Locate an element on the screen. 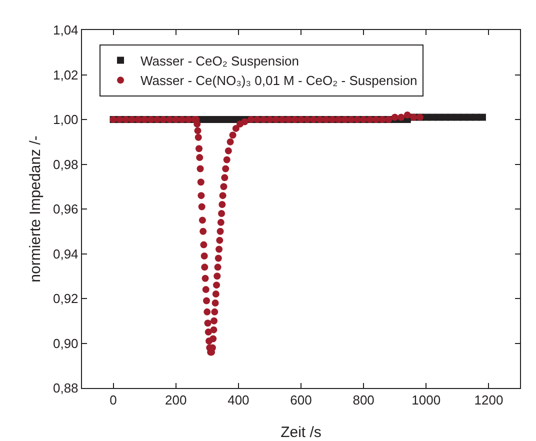  x-tick-label: 400 is located at coordinates (239, 400).